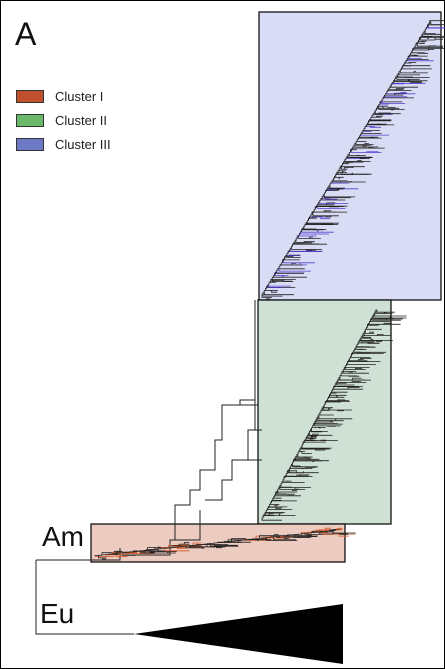  Describe the element at coordinates (26, 34) in the screenshot. I see `panel-label: A` at that location.